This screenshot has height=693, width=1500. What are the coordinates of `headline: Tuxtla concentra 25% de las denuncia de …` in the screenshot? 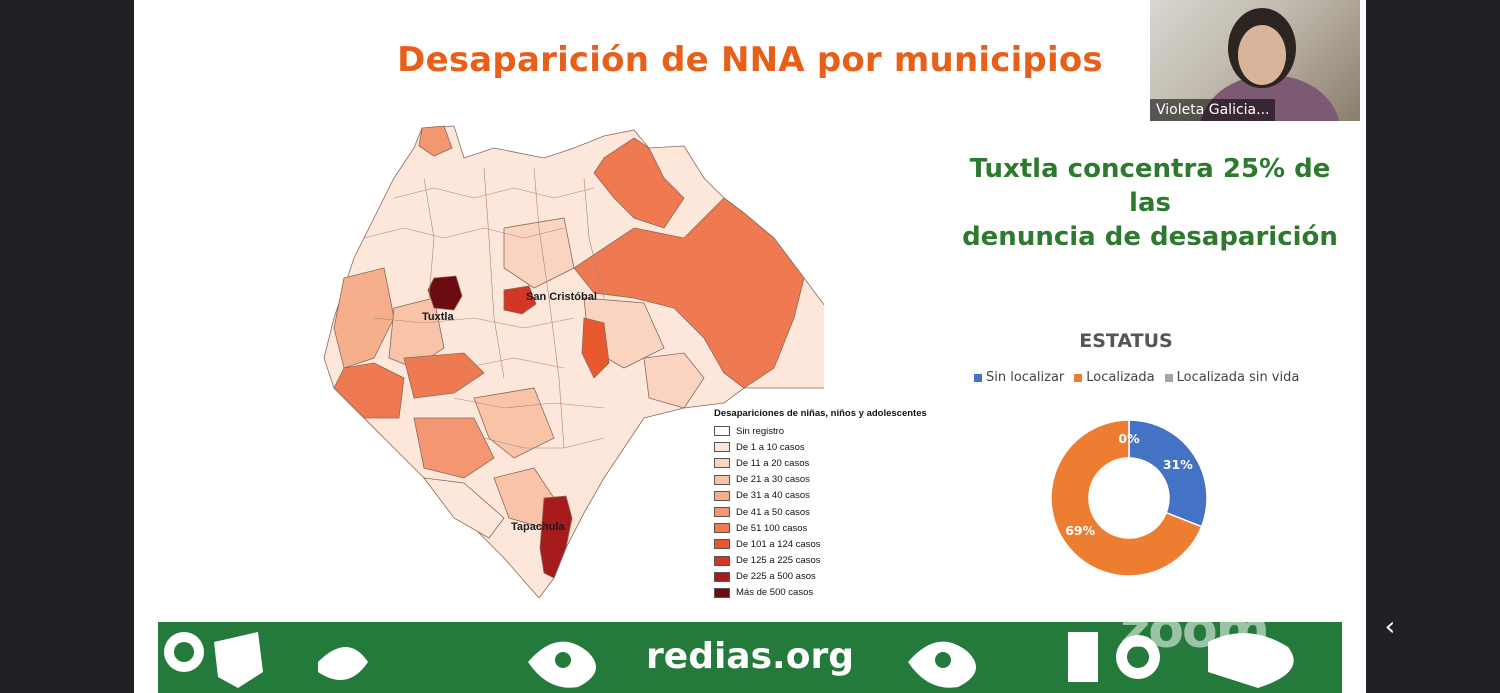 It's located at (1150, 203).